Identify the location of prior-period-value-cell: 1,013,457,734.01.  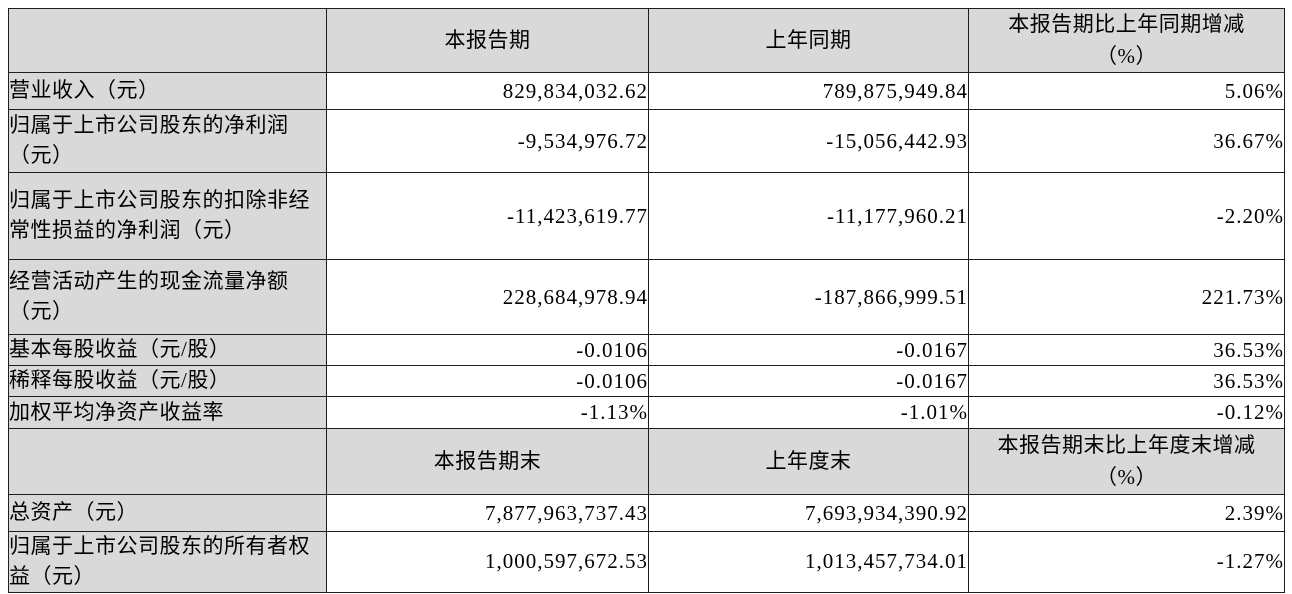
(808, 562).